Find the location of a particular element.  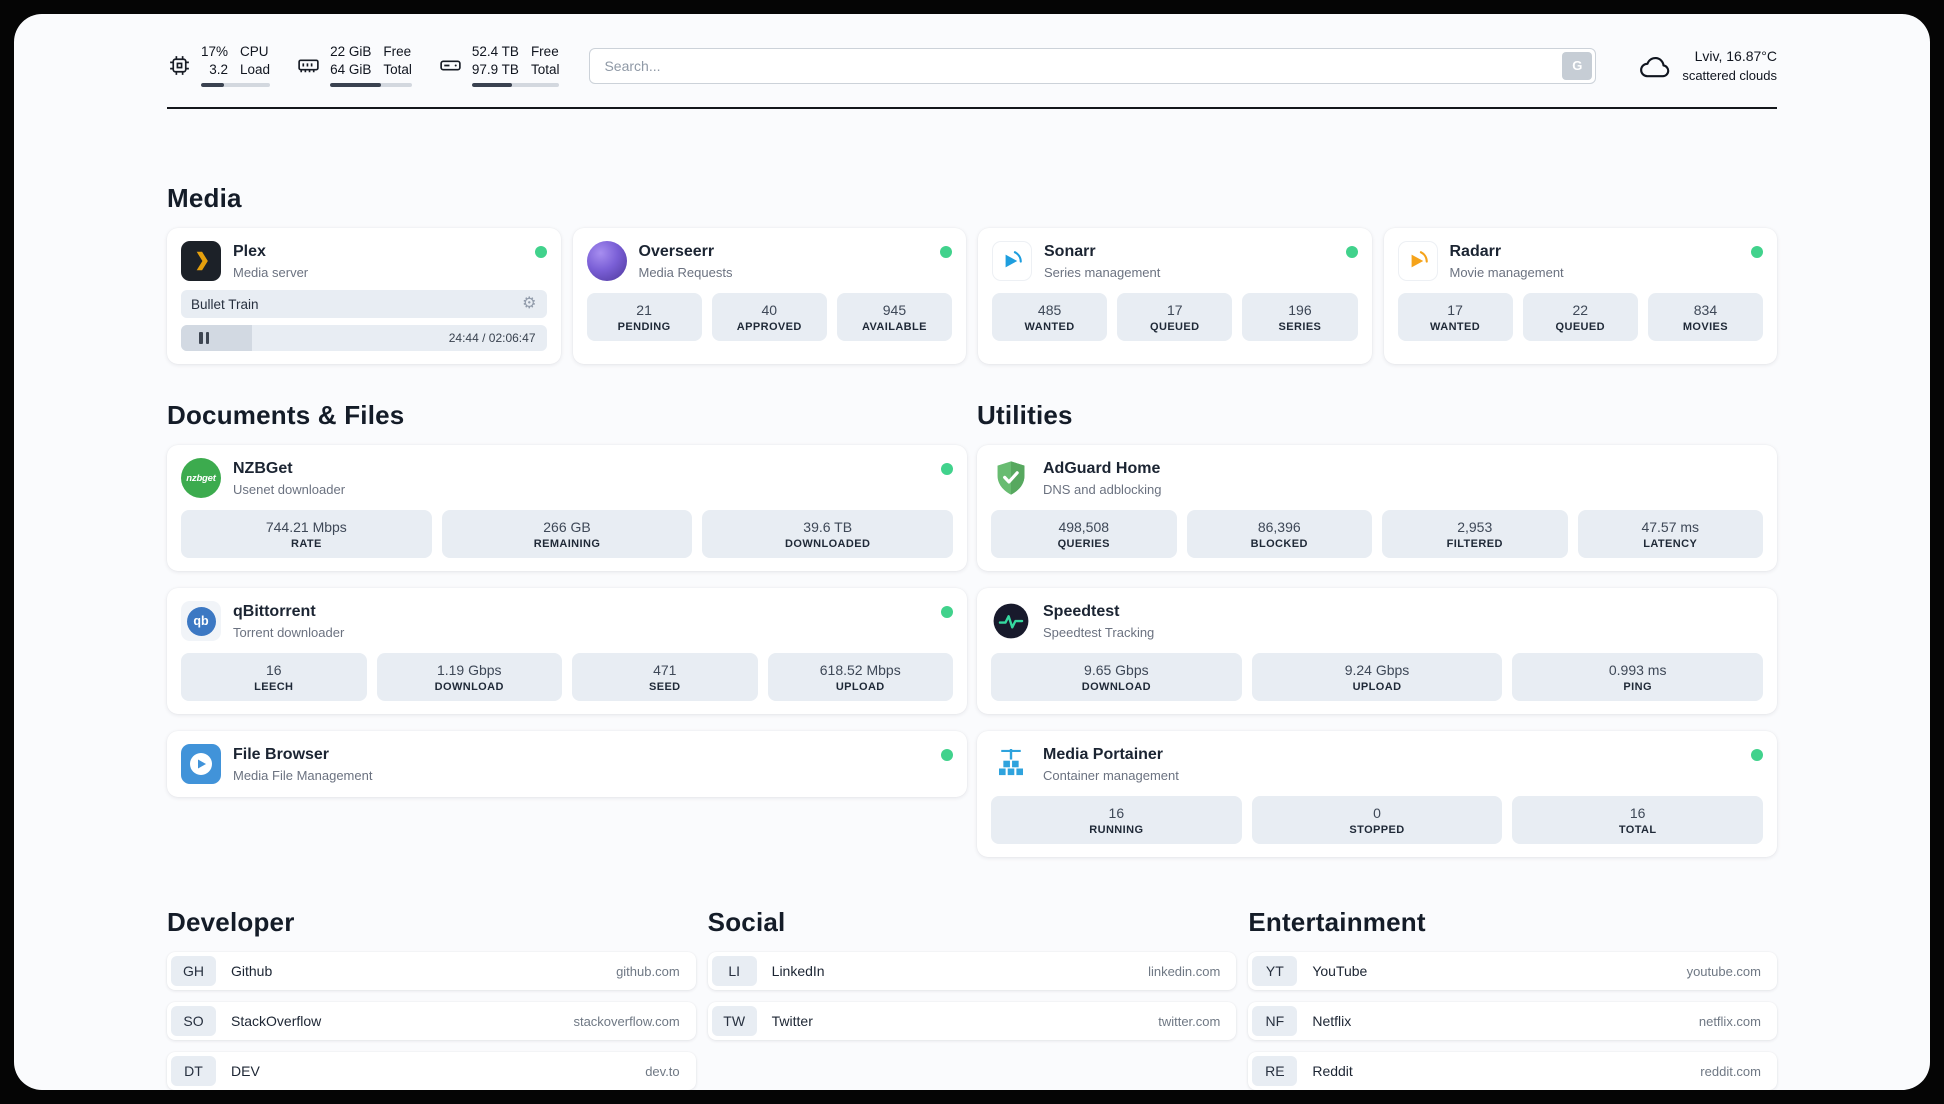

stat-upload: 9.24 Gbps UPLOAD is located at coordinates (1377, 677).